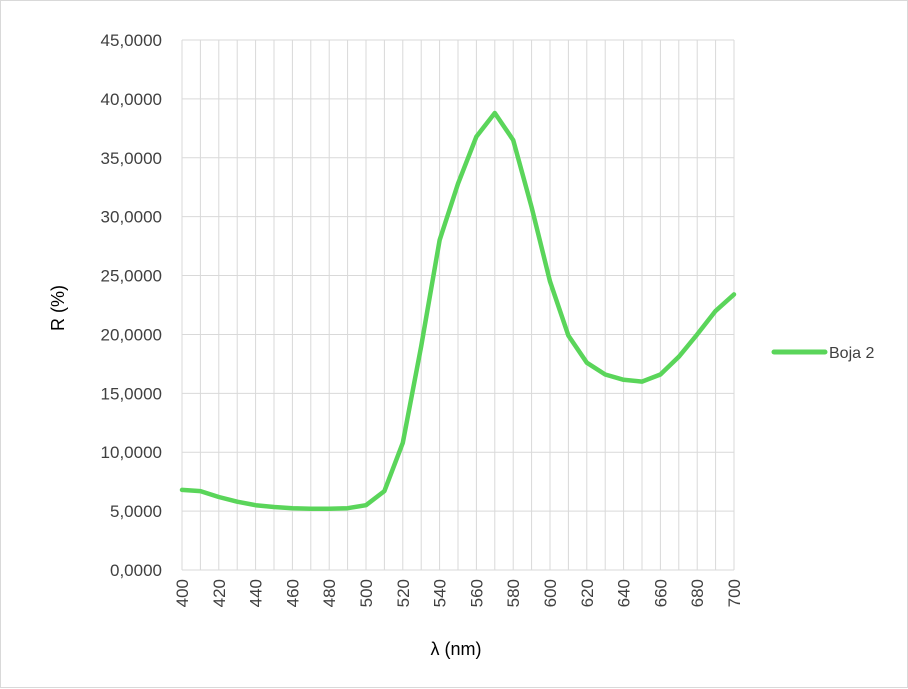 This screenshot has height=689, width=908. I want to click on x-tick-label: 580, so click(513, 593).